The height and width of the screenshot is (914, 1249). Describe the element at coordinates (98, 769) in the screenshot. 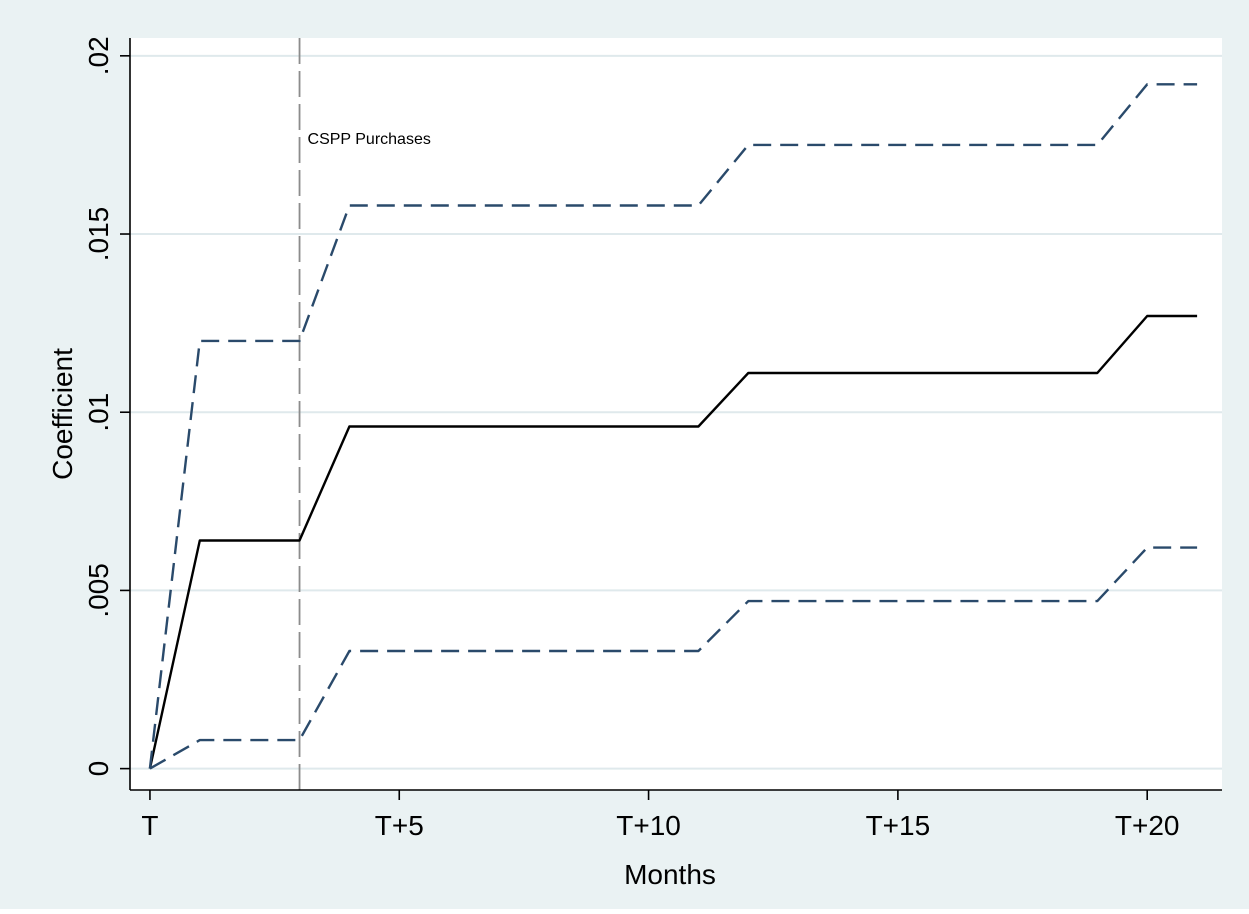

I see `y-tick-label: 0` at that location.